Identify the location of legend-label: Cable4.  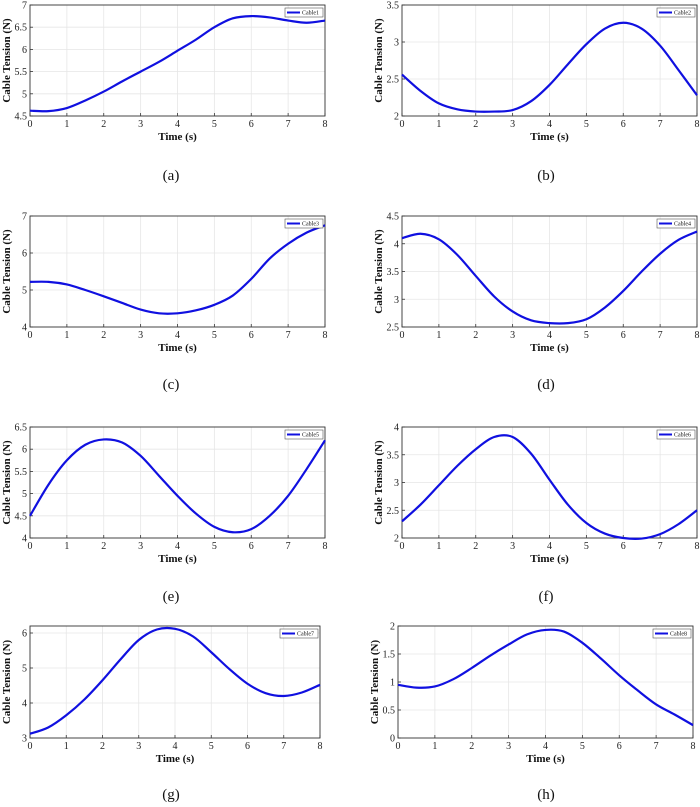
(682, 225).